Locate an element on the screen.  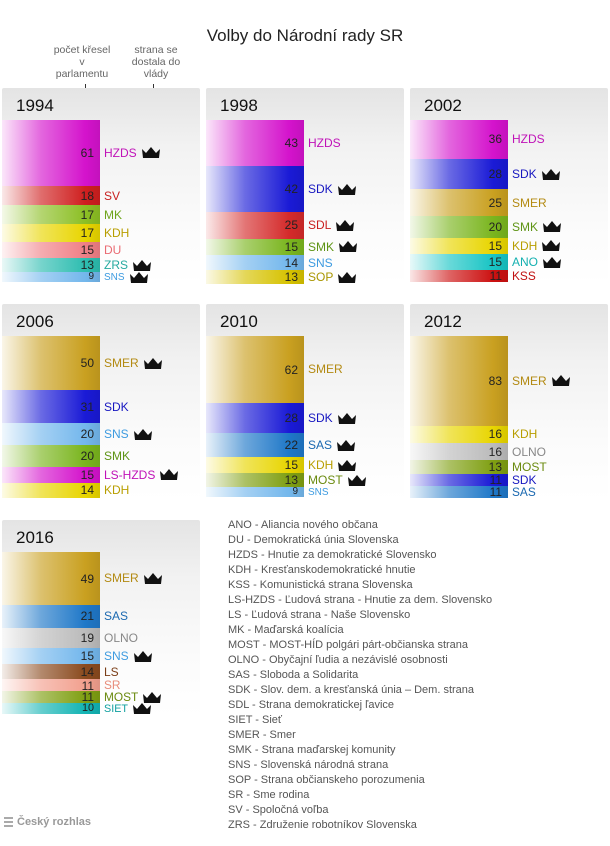
bar-sr: 11 is located at coordinates (51, 686).